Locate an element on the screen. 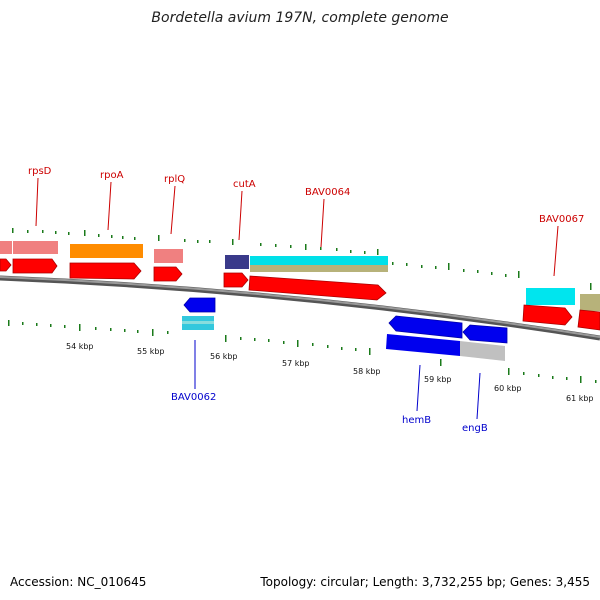 This screenshot has width=600, height=600. gene-feature-rpsD is located at coordinates (35, 247).